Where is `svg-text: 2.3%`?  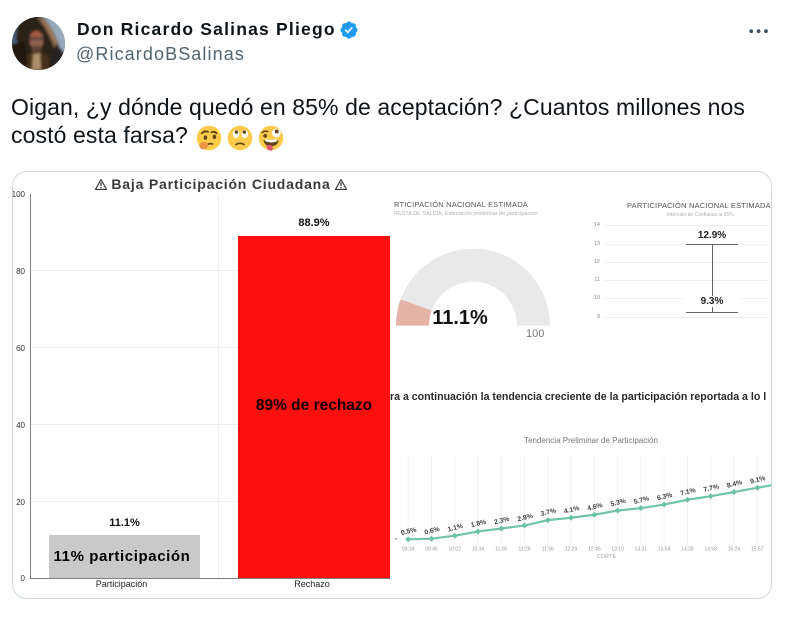
svg-text: 2.3% is located at coordinates (502, 521).